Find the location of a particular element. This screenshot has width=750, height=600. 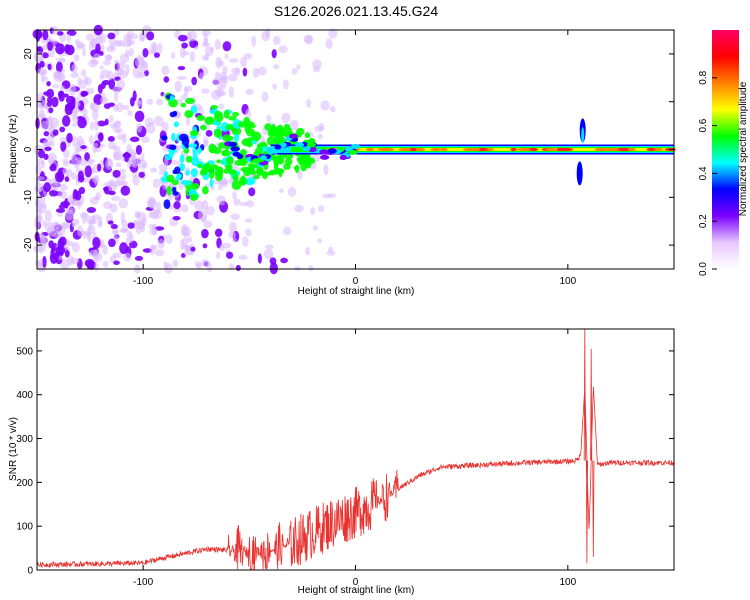

spectrogram-x-tick-label: 100 is located at coordinates (567, 281).